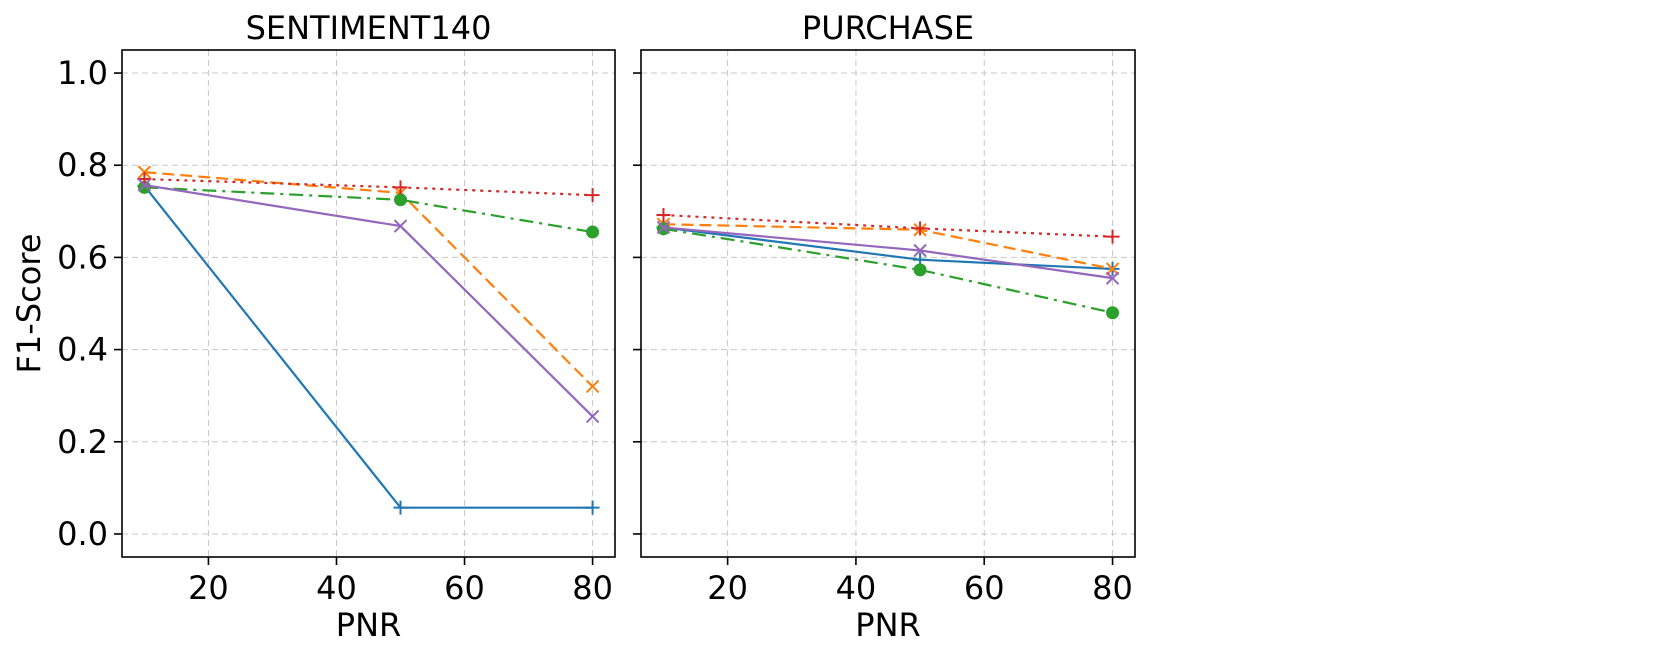  I want to click on series-4-line, so click(368, 187).